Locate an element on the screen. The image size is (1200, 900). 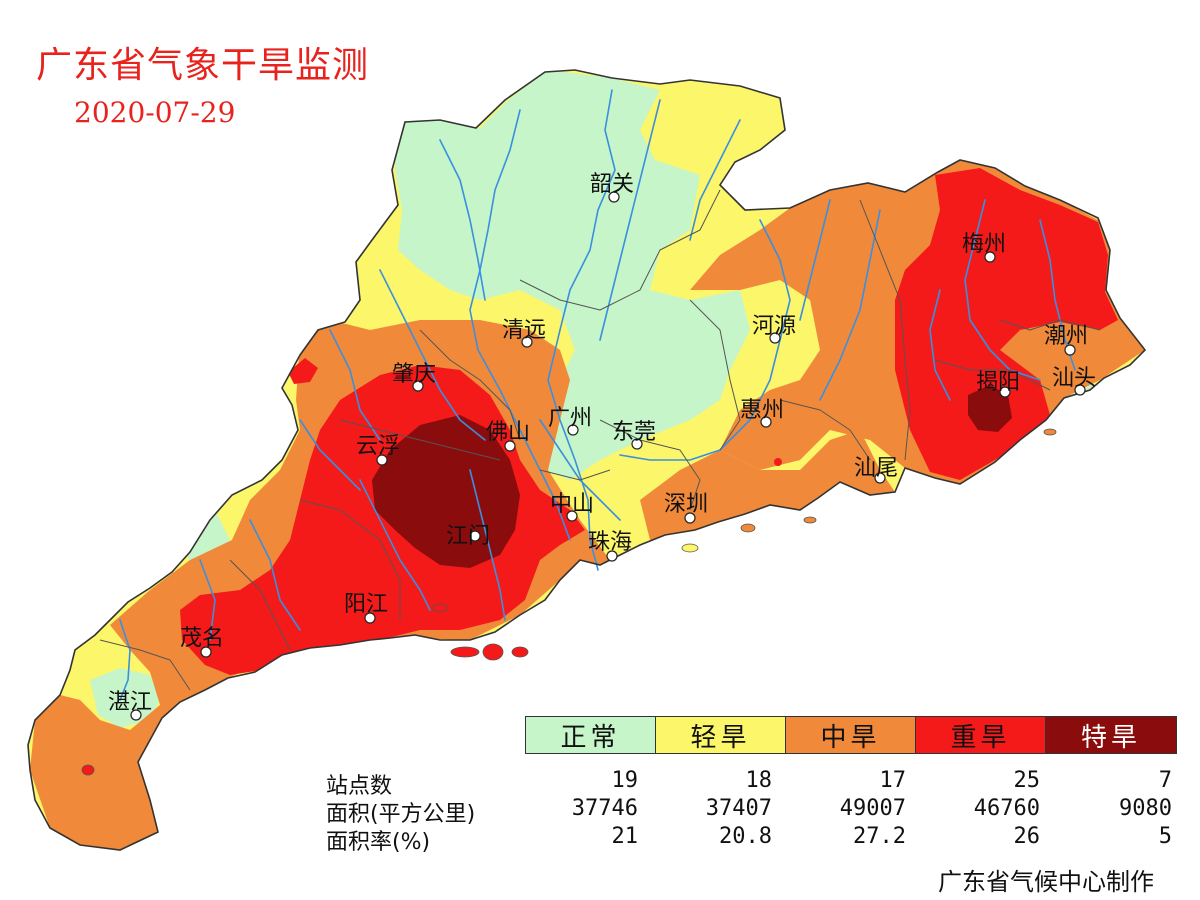
city-label: 广州 is located at coordinates (570, 418).